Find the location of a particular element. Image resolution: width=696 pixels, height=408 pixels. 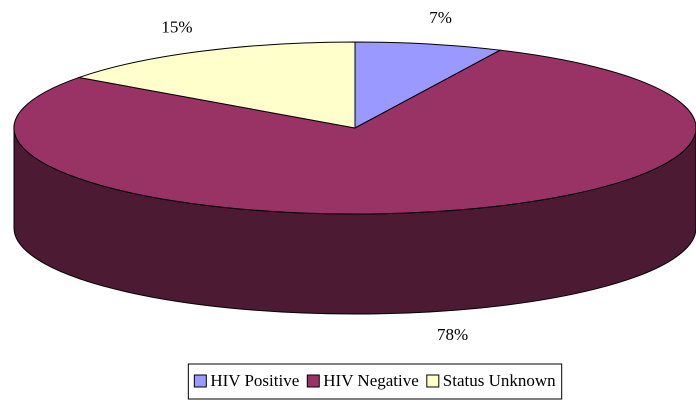

legend: HIV Positive HIV Negative Status Unknown is located at coordinates (375, 381).